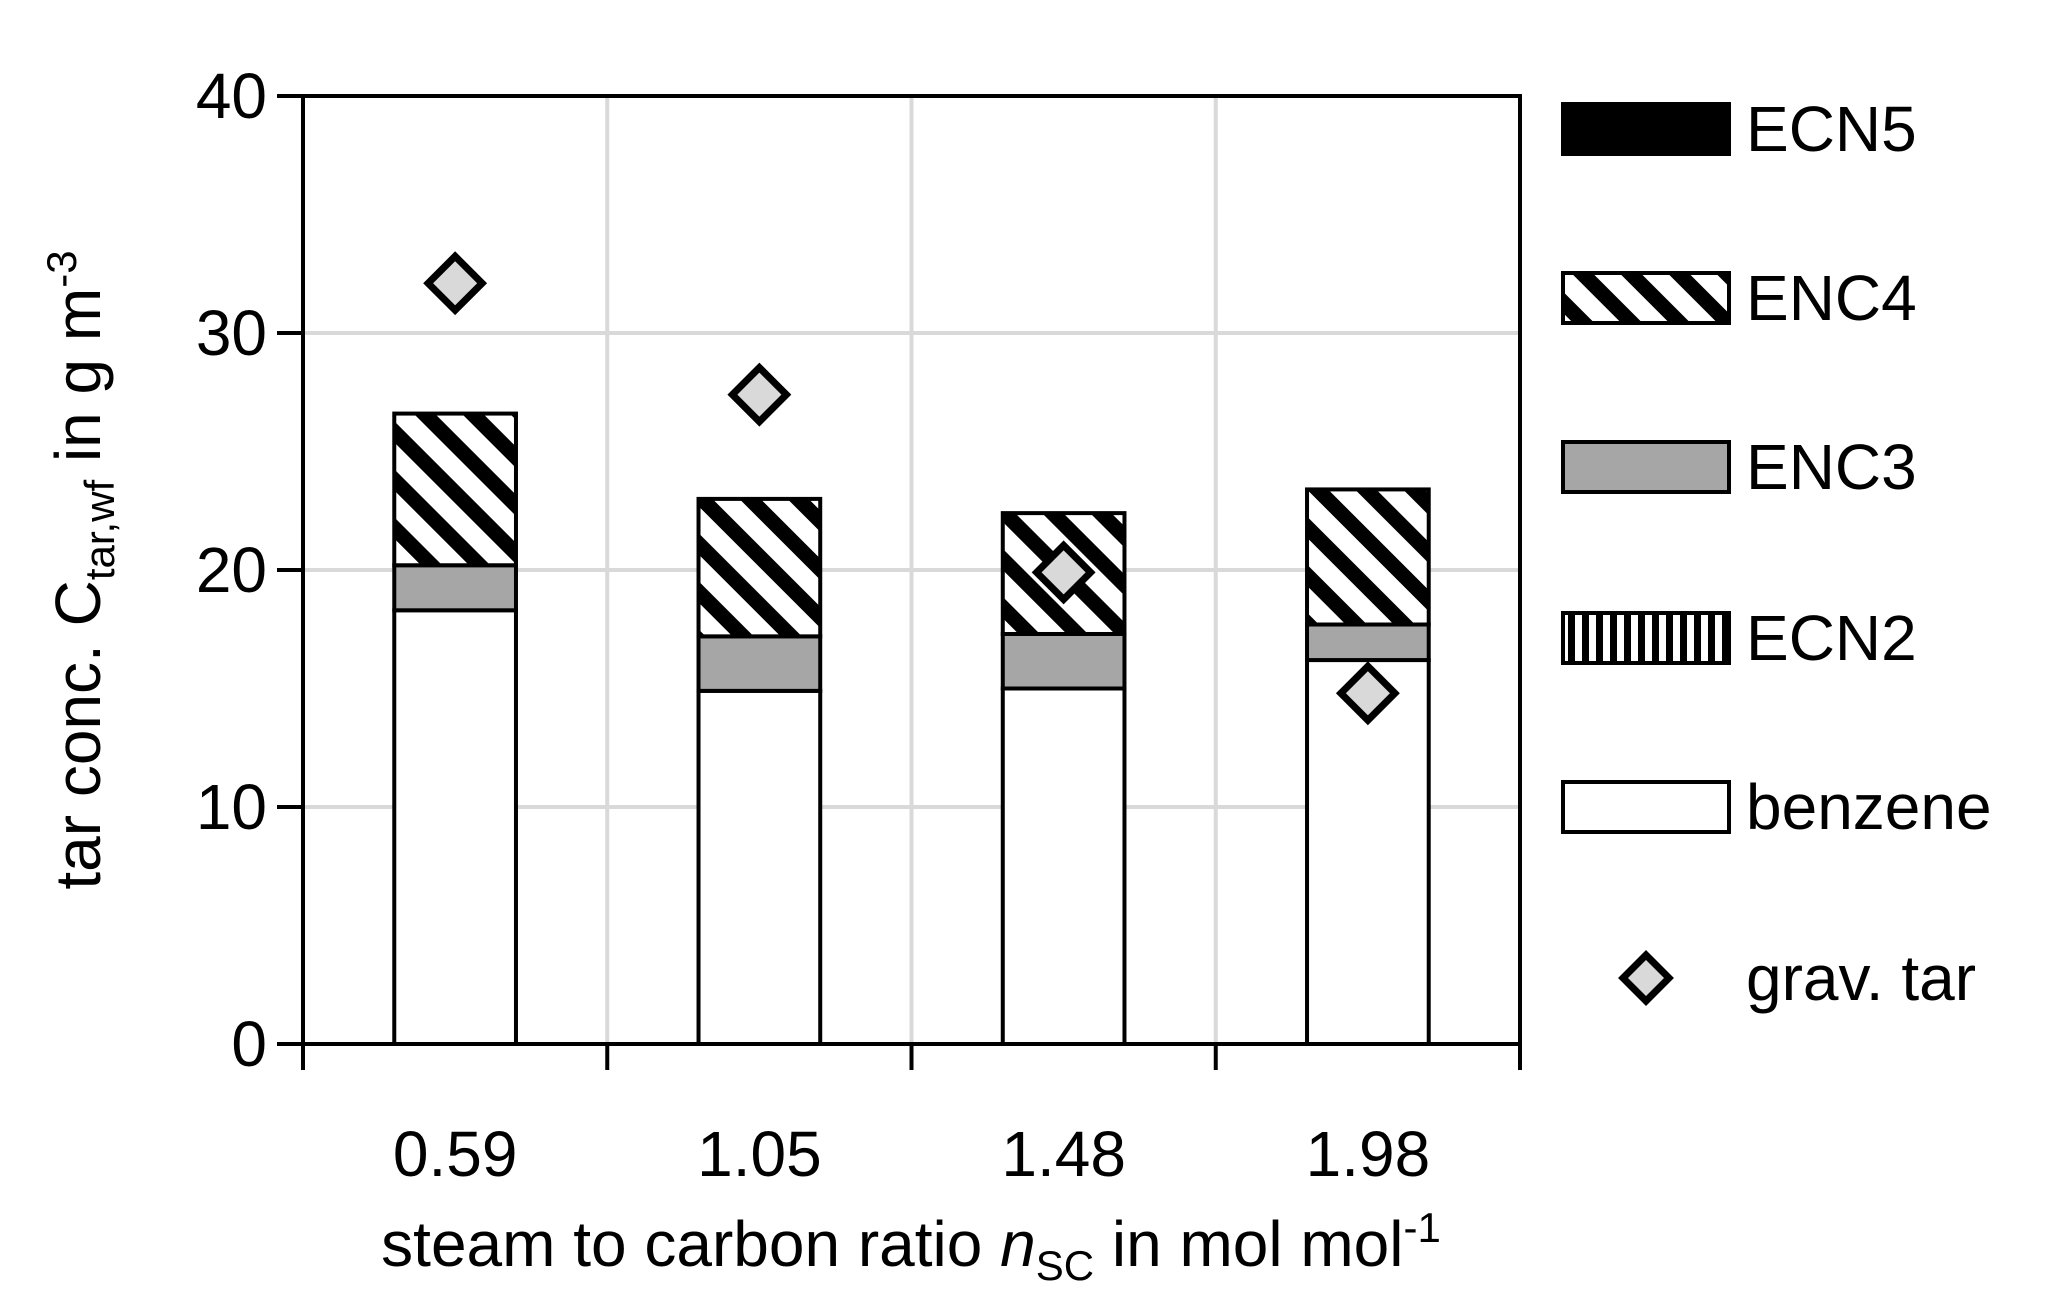 Image resolution: width=2067 pixels, height=1311 pixels. What do you see at coordinates (690, 1244) in the screenshot?
I see `x-label-text: steam to carbon ratio` at bounding box center [690, 1244].